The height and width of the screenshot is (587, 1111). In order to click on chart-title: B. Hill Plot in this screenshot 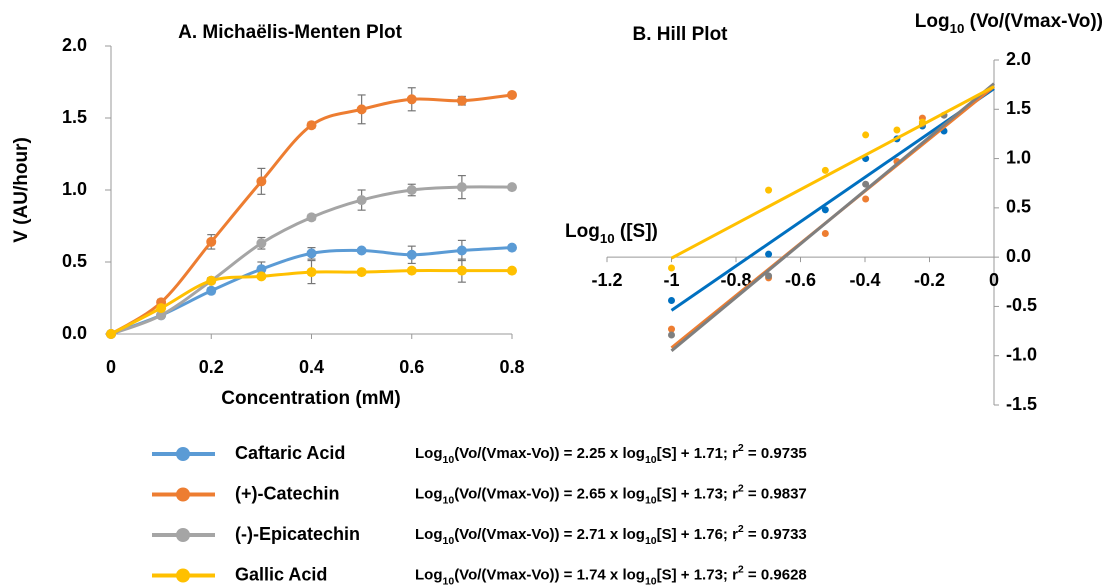, I will do `click(681, 34)`.